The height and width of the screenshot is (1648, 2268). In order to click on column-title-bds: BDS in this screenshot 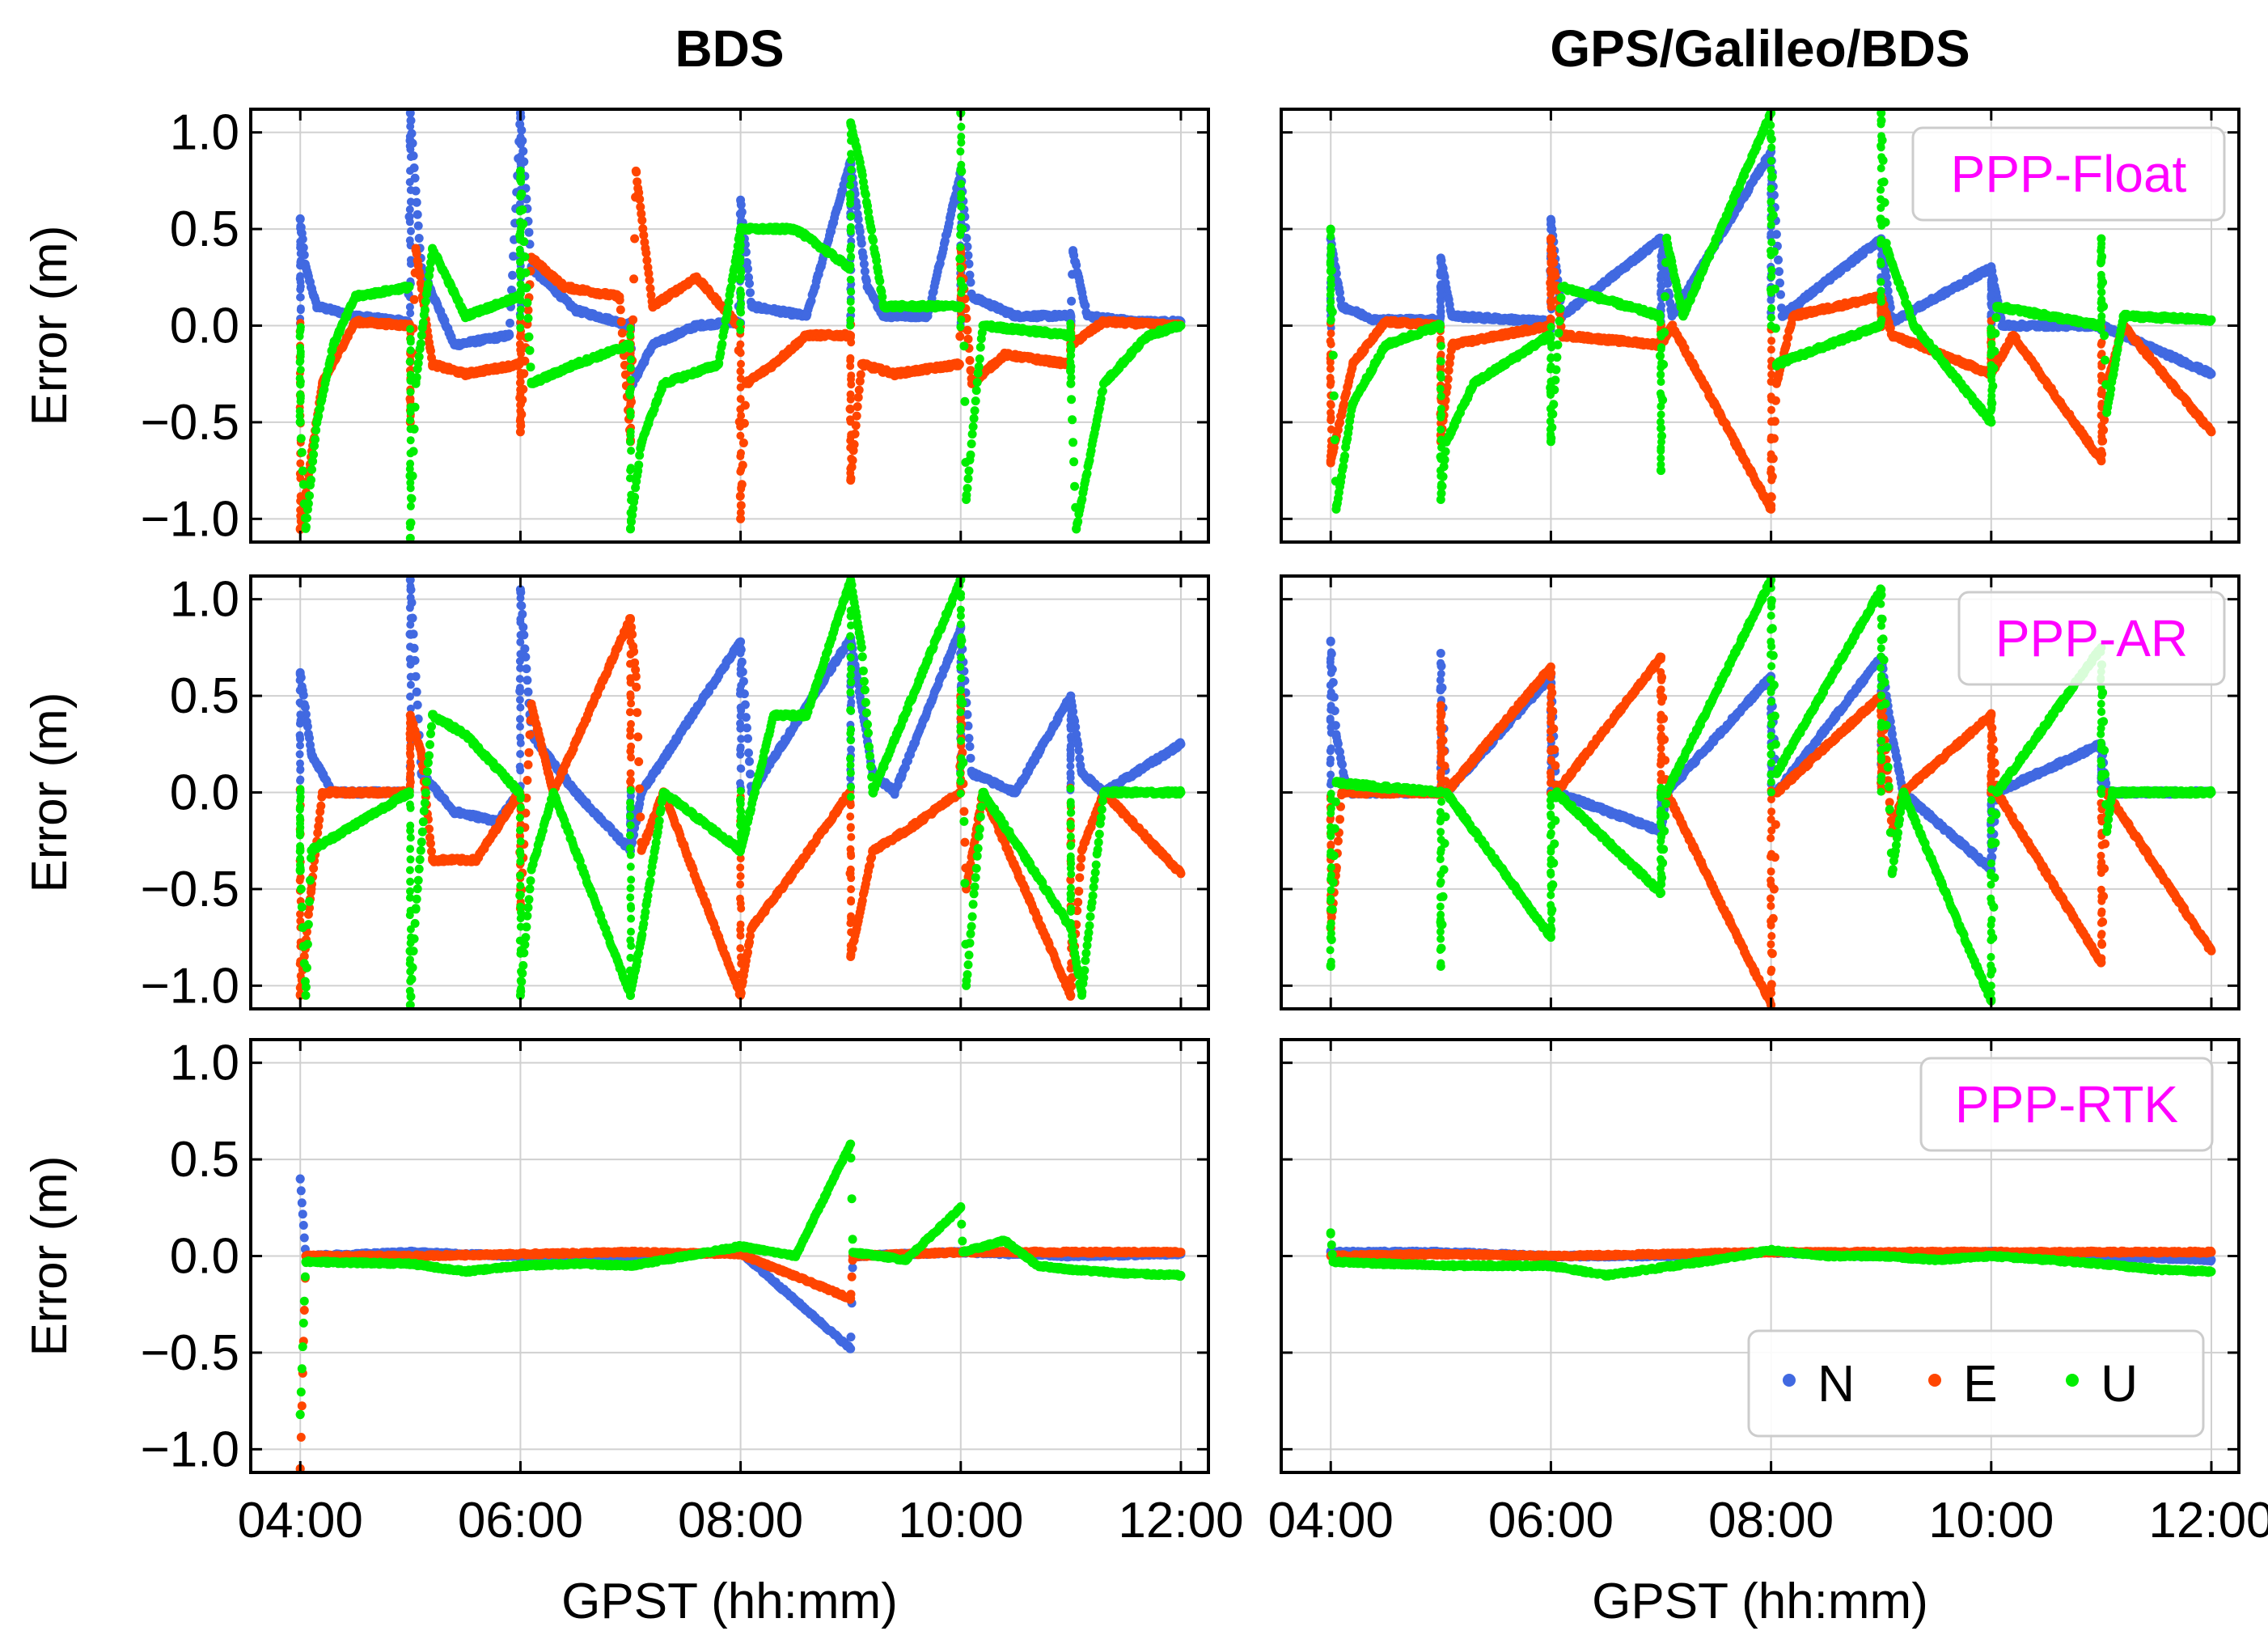, I will do `click(730, 48)`.